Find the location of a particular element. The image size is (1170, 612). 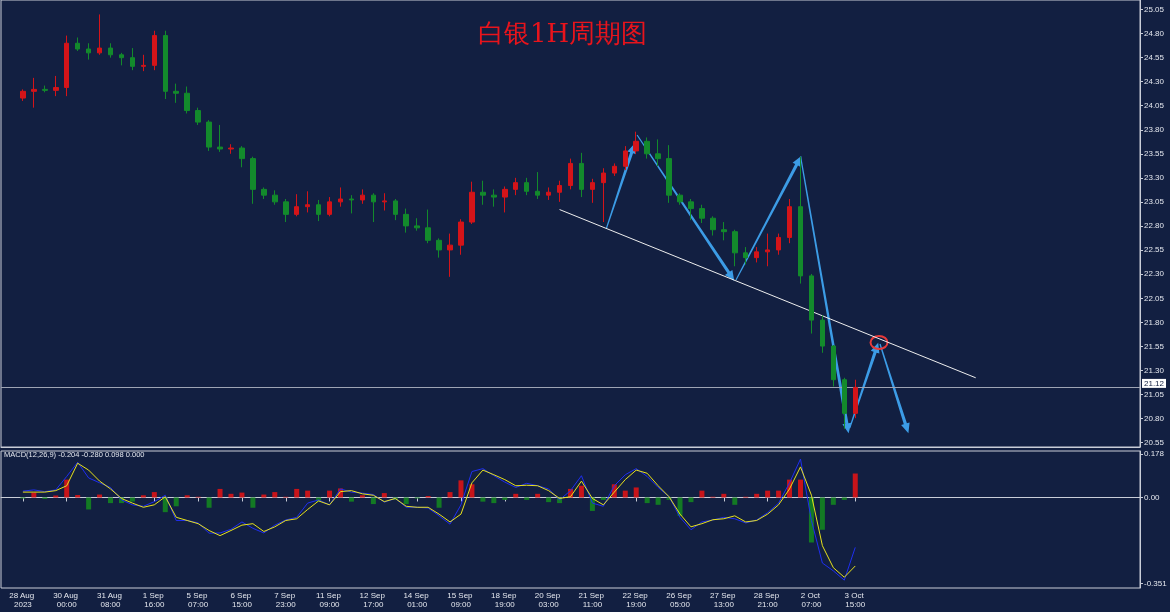

y-tick-label: 21.55 is located at coordinates (1154, 346).